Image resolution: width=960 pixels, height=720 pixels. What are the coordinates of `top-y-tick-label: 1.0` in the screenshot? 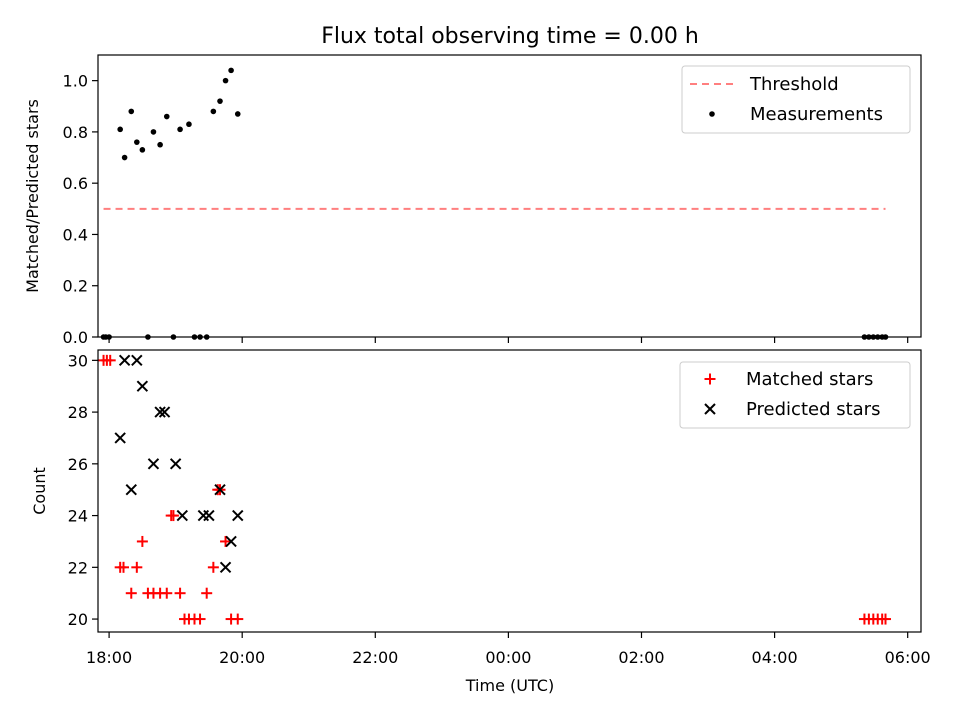 It's located at (75, 81).